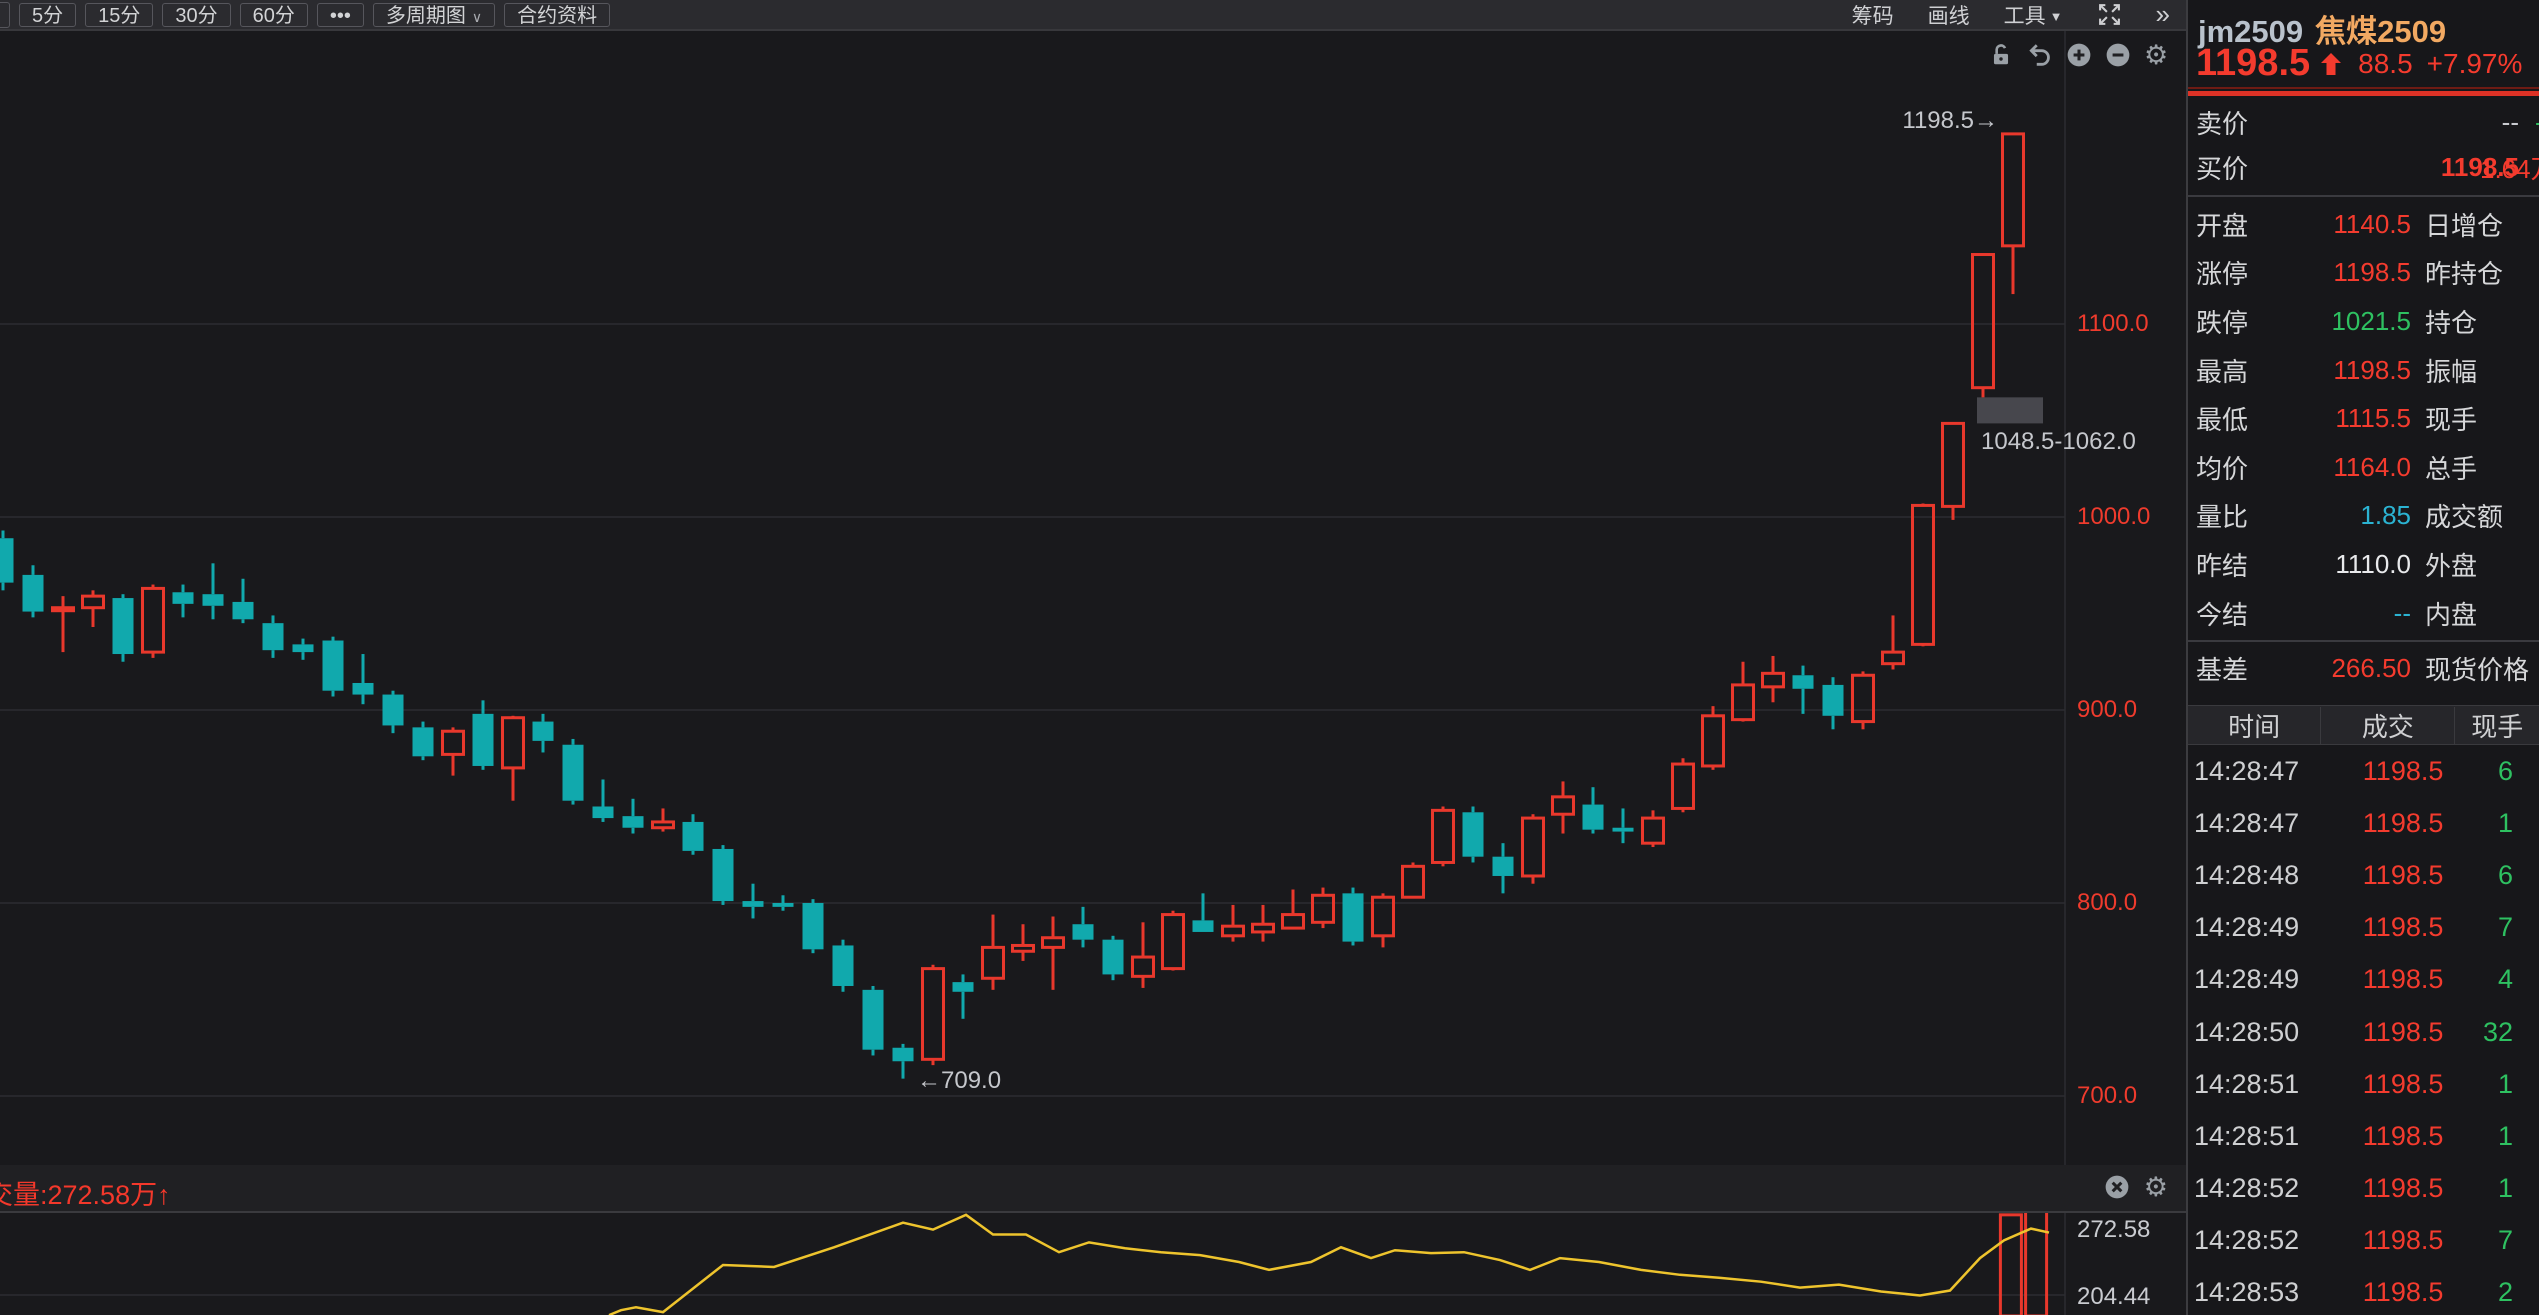 The width and height of the screenshot is (2539, 1315). I want to click on quote-label-2: 总手, so click(2451, 468).